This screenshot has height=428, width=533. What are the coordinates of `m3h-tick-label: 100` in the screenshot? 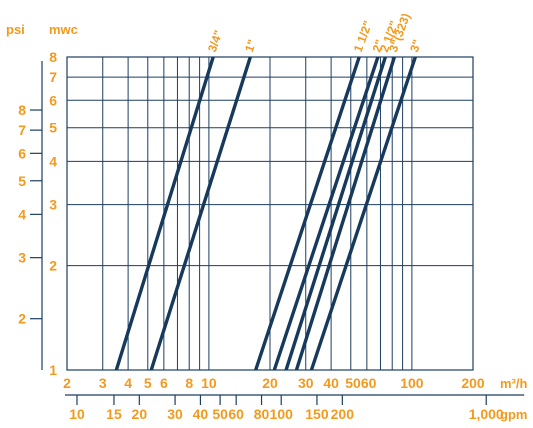 It's located at (412, 383).